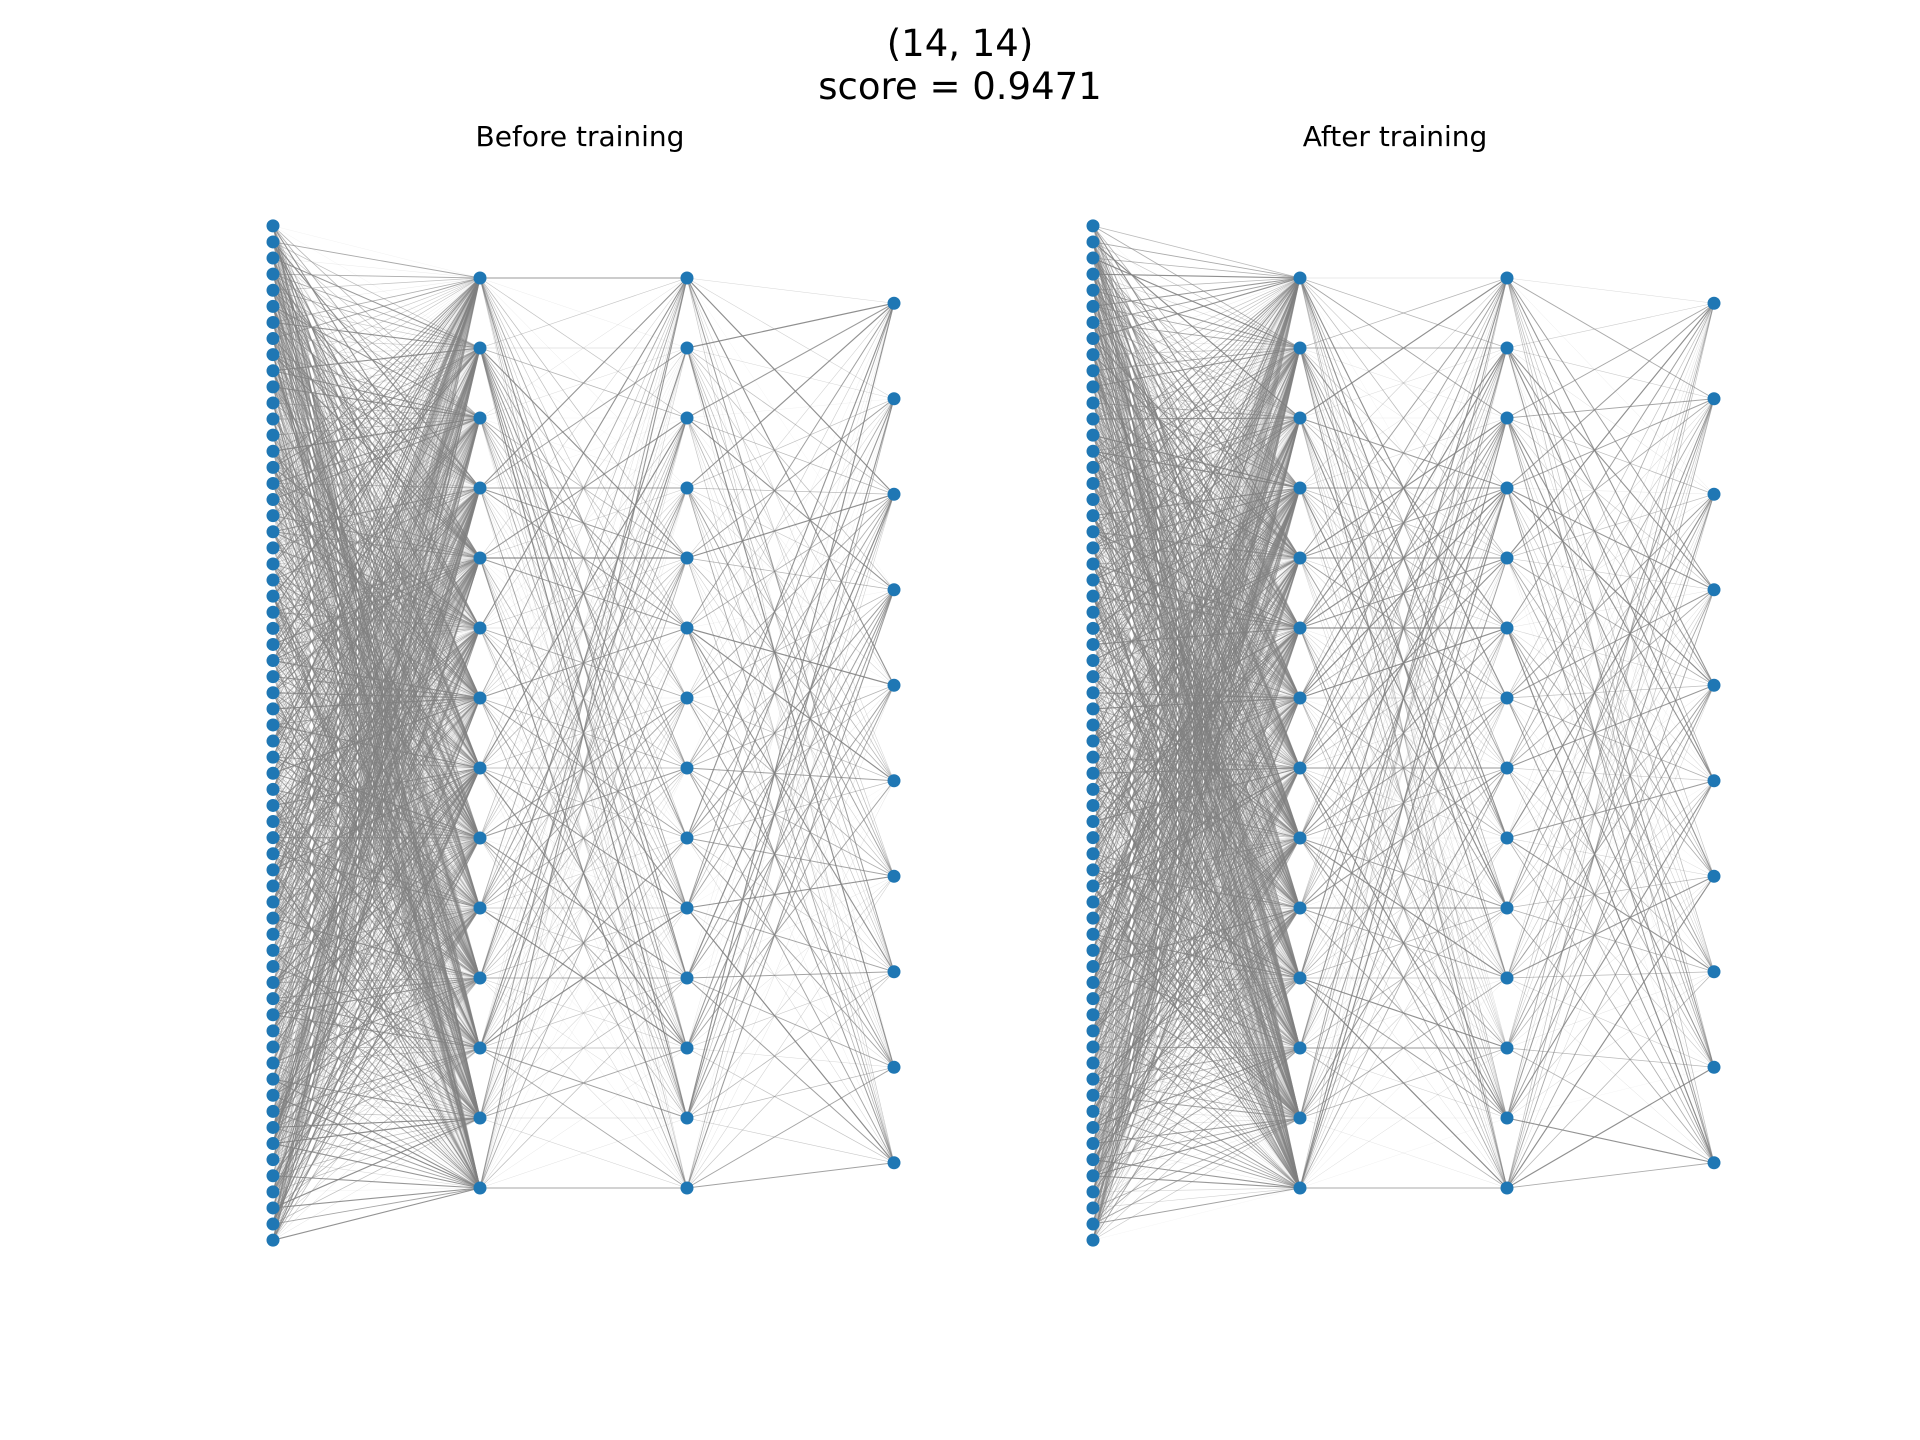  Describe the element at coordinates (960, 86) in the screenshot. I see `figure-title-line2: score = 0.9471` at that location.